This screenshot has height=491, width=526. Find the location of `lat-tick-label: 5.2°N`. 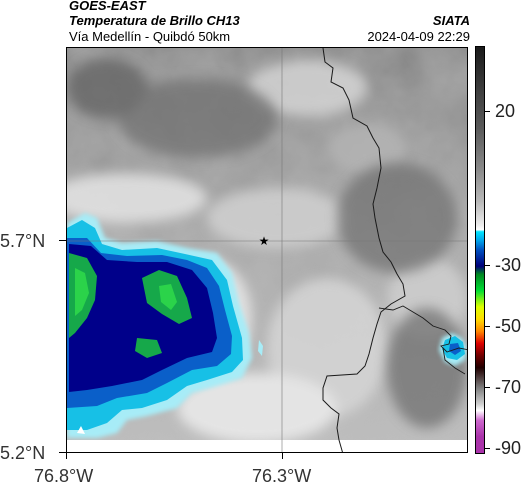

lat-tick-label: 5.2°N is located at coordinates (23, 453).